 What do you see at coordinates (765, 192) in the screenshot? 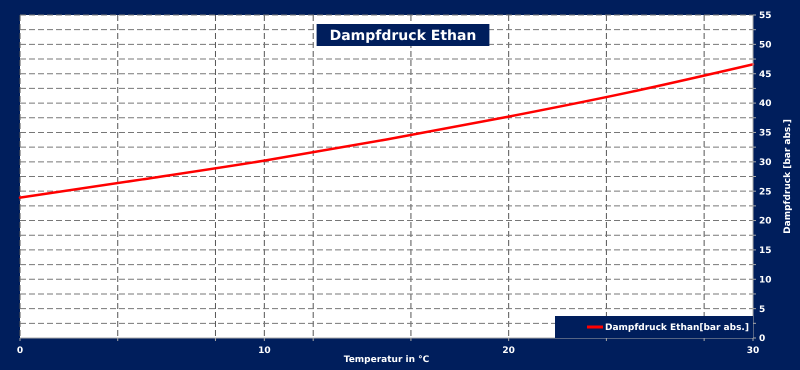
I see `y-tick-label: 25` at bounding box center [765, 192].